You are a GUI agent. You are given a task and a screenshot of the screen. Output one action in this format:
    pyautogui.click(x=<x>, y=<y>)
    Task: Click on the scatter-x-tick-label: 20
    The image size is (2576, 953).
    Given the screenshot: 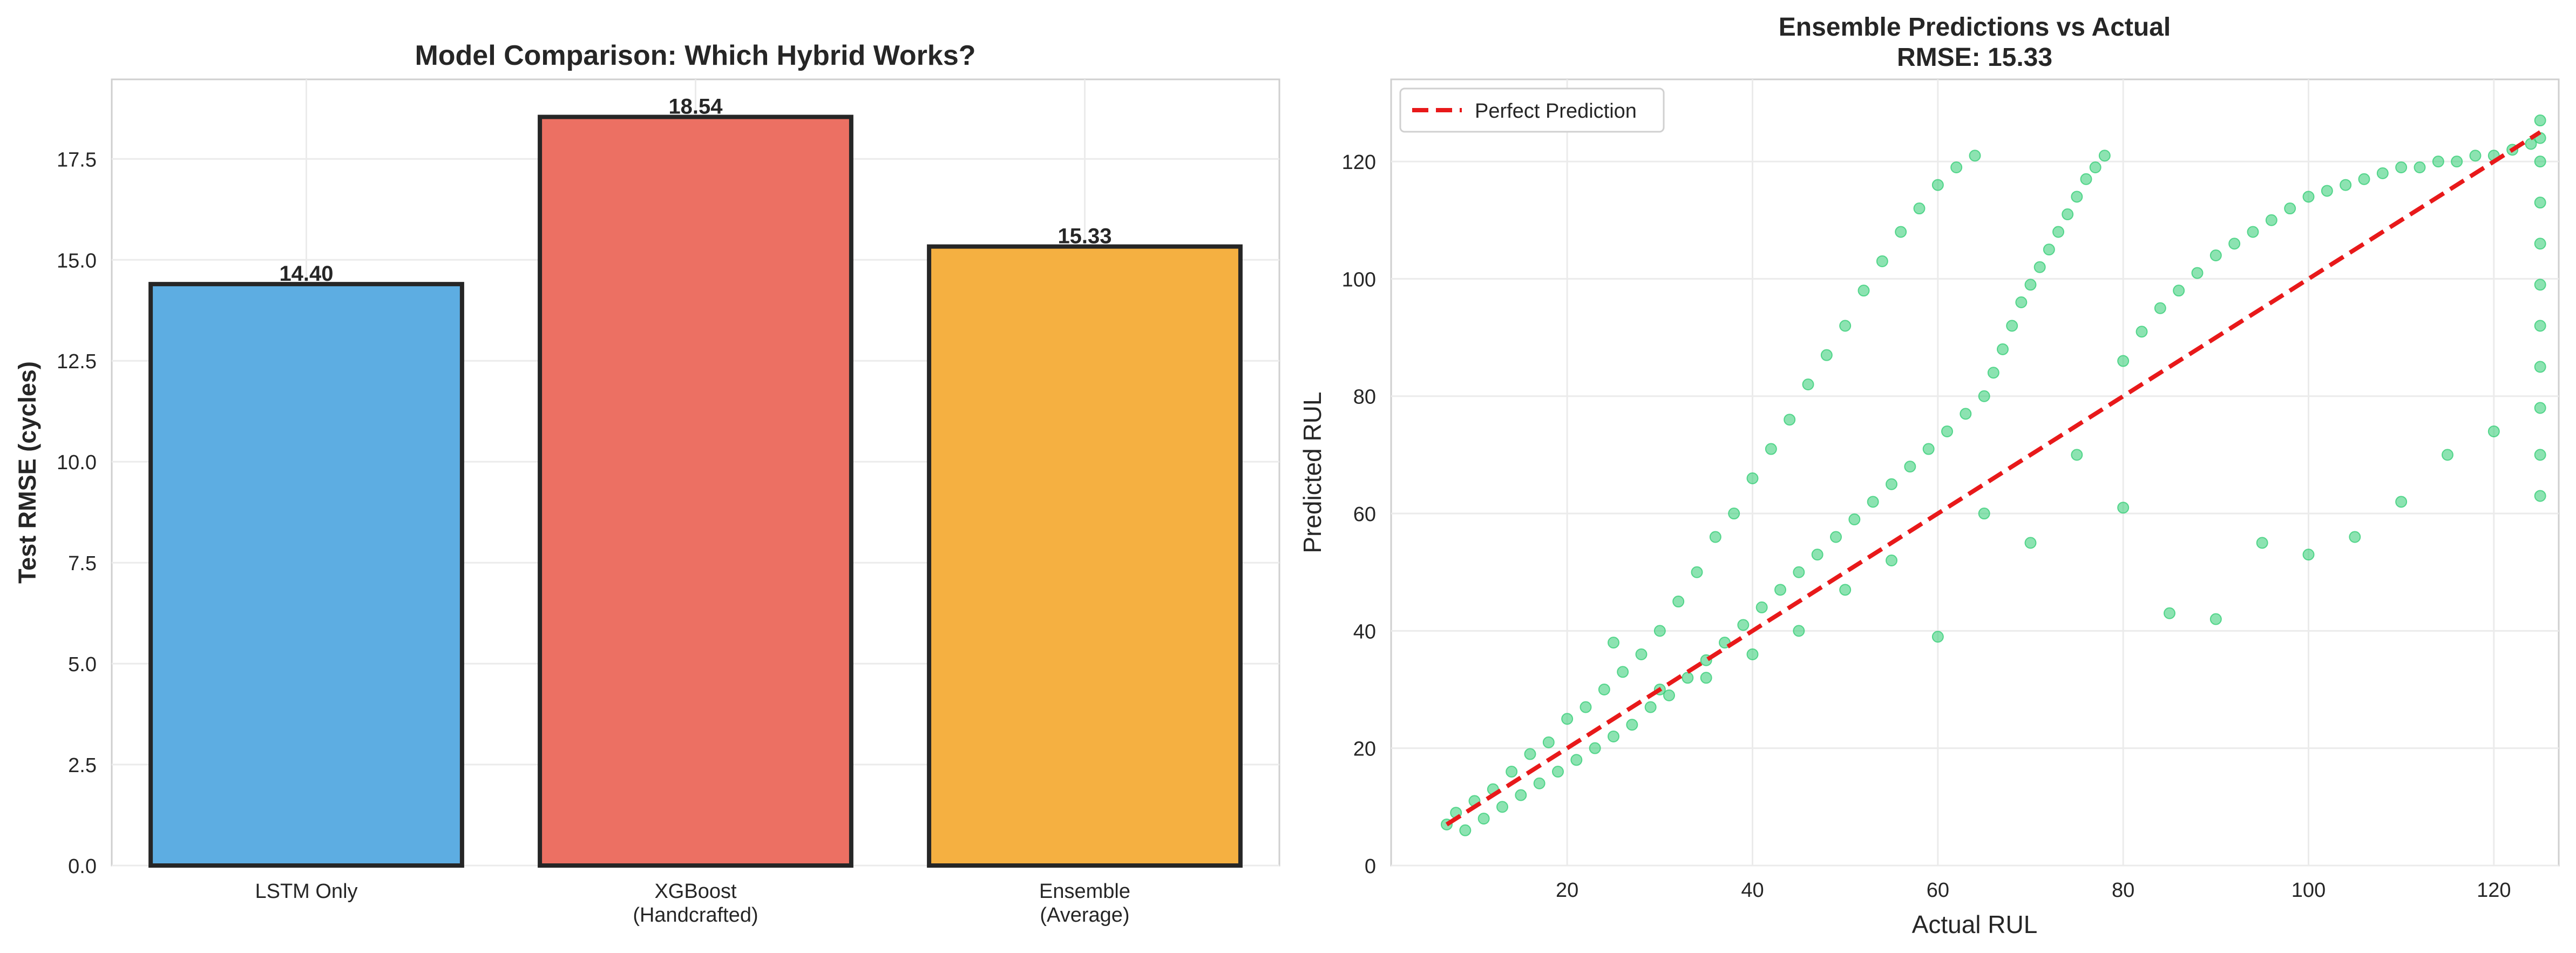 What is the action you would take?
    pyautogui.click(x=1567, y=890)
    